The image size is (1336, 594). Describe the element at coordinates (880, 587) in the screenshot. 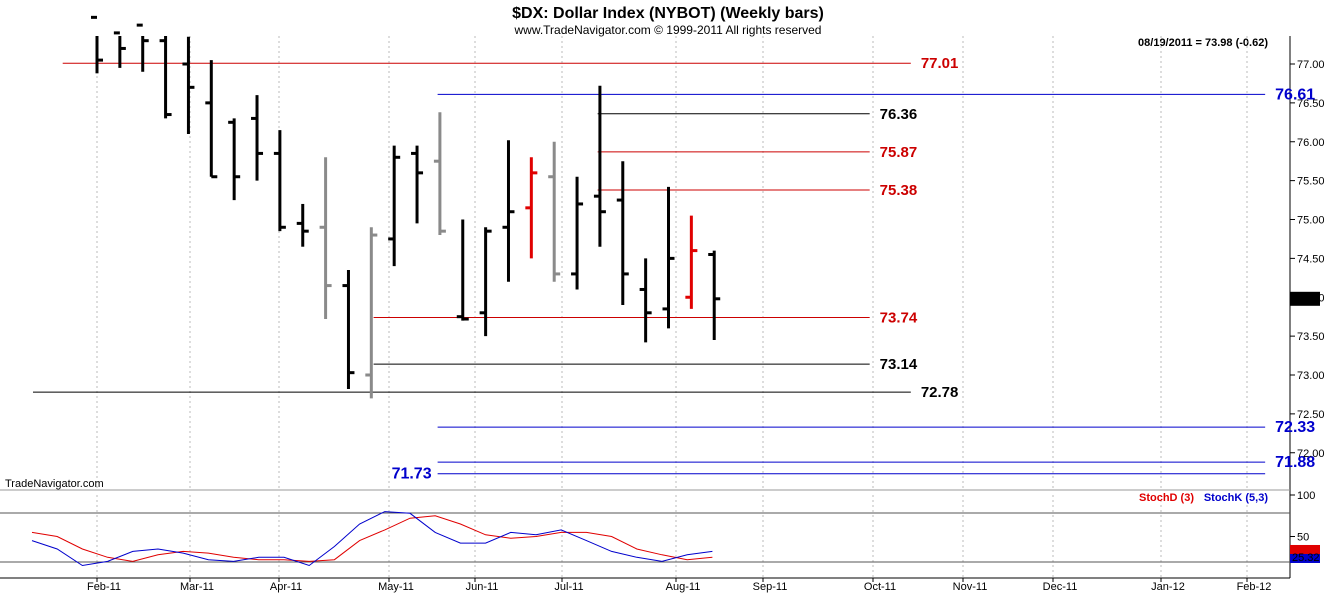

I see `x-tick-label: Oct-11` at that location.